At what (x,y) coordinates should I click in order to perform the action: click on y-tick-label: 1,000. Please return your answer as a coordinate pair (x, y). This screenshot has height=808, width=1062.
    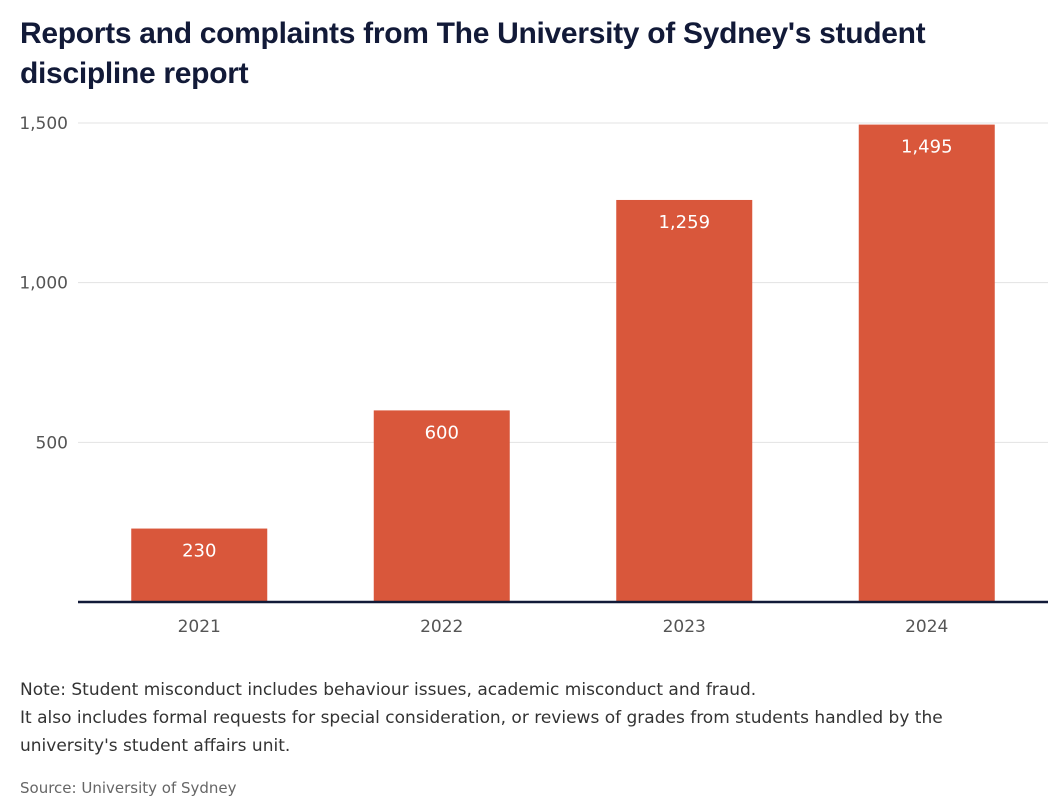
    Looking at the image, I should click on (43, 284).